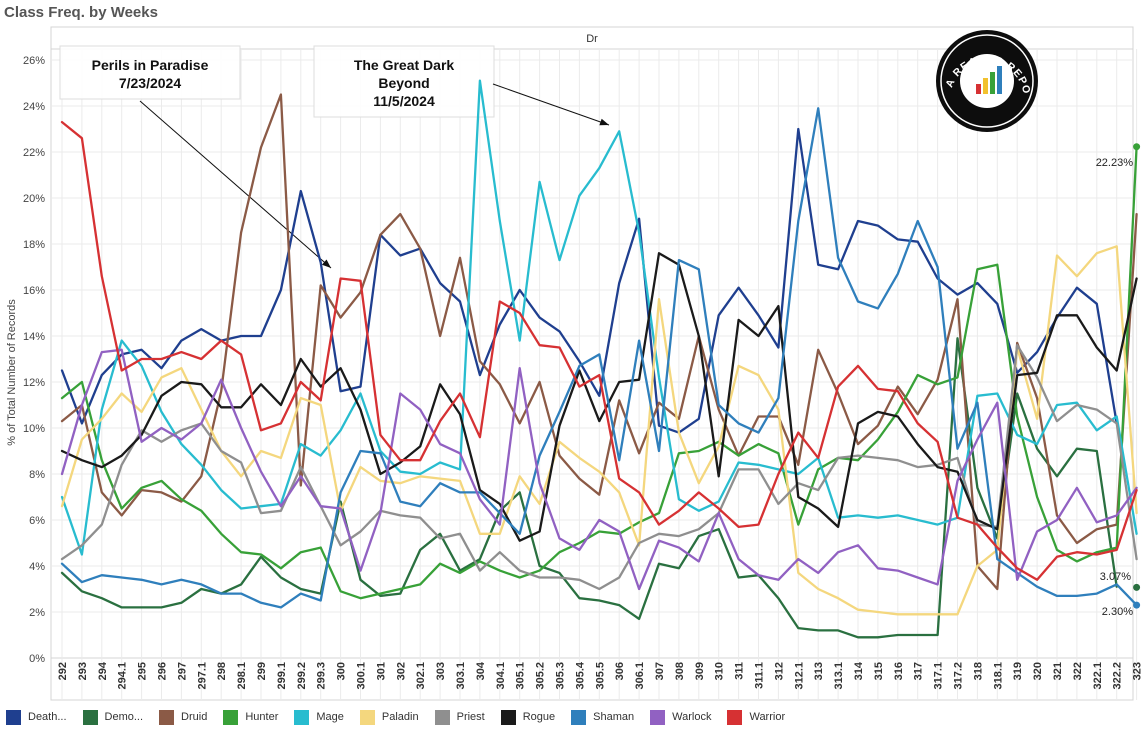 This screenshot has width=1143, height=732. I want to click on legend-label: Mage, so click(330, 717).